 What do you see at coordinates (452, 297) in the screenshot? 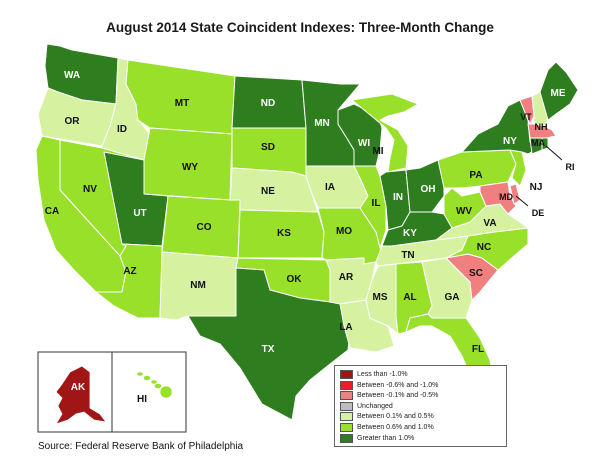
I see `label-GA: GA` at bounding box center [452, 297].